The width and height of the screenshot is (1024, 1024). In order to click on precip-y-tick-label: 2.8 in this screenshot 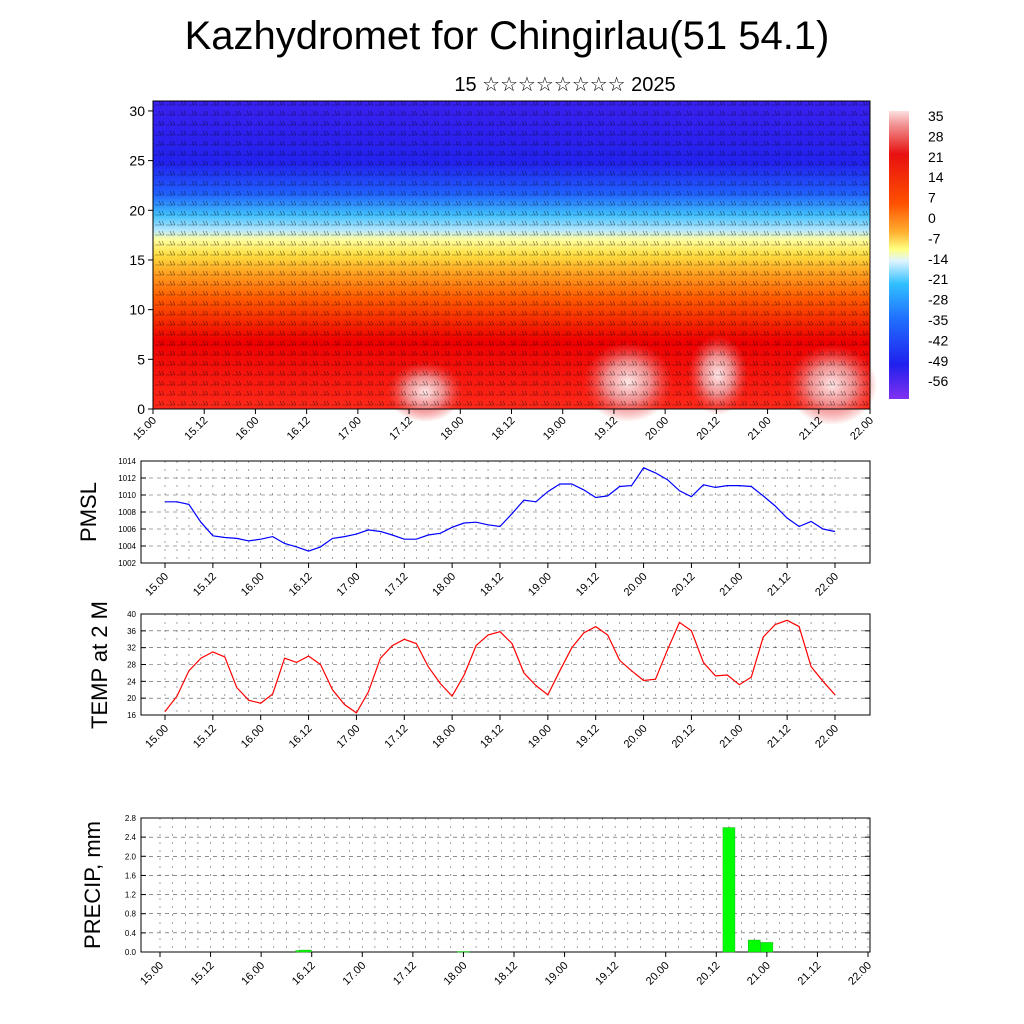, I will do `click(131, 818)`.